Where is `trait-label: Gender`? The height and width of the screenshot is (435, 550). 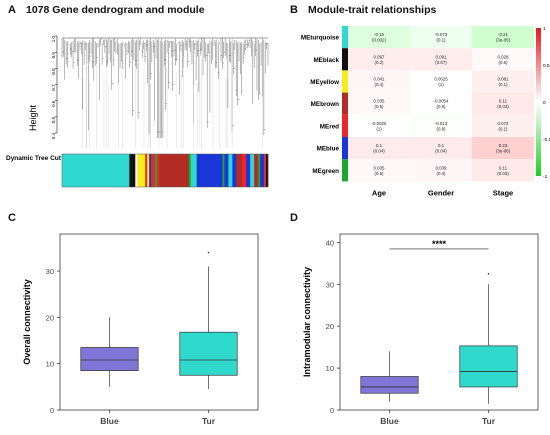 trait-label: Gender is located at coordinates (441, 192).